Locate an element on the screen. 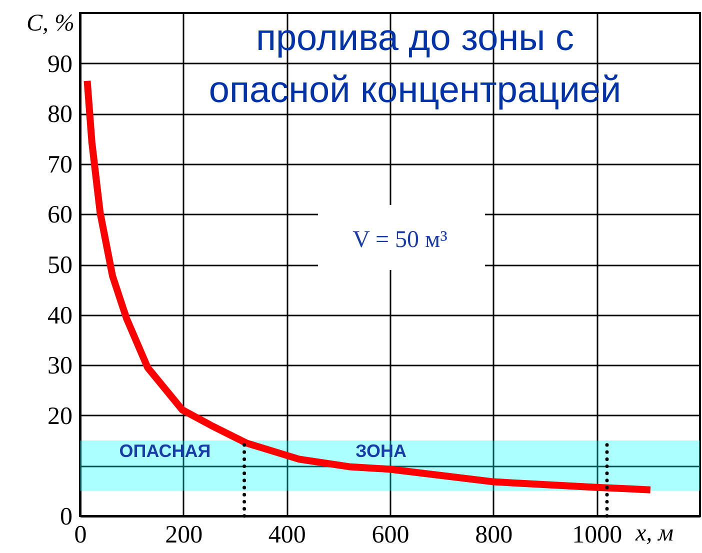 The height and width of the screenshot is (553, 702). x-tick-label: 800 is located at coordinates (494, 535).